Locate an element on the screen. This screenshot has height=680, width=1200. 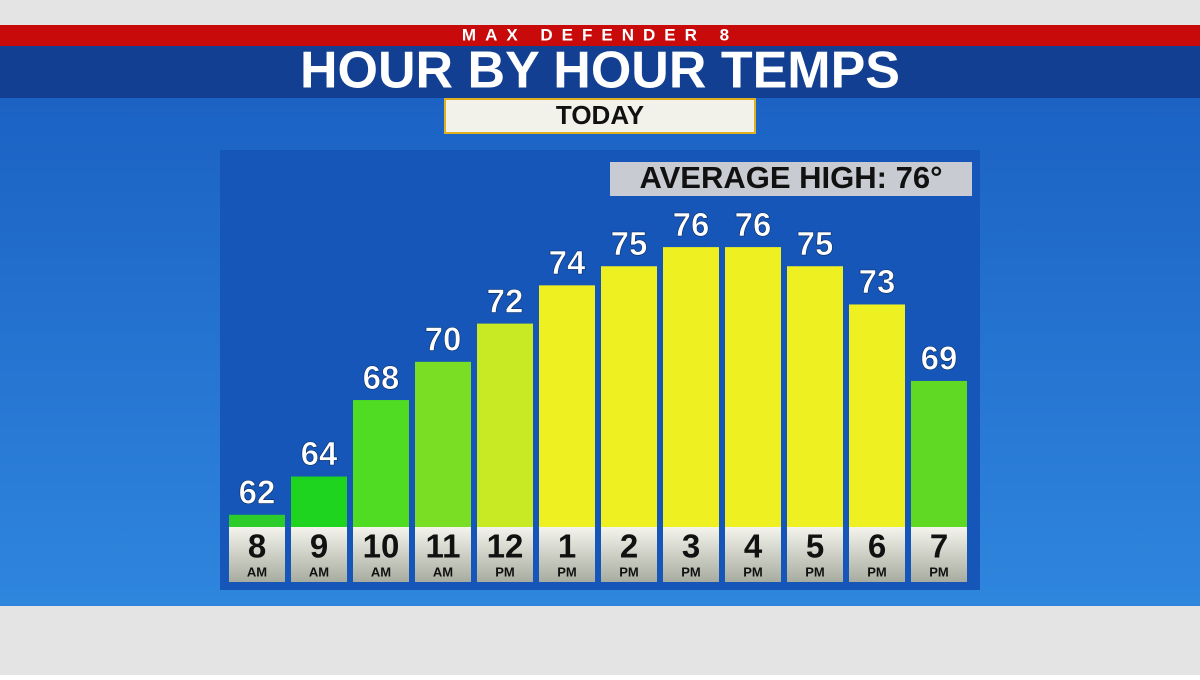
x-tick-label: 5 is located at coordinates (815, 546).